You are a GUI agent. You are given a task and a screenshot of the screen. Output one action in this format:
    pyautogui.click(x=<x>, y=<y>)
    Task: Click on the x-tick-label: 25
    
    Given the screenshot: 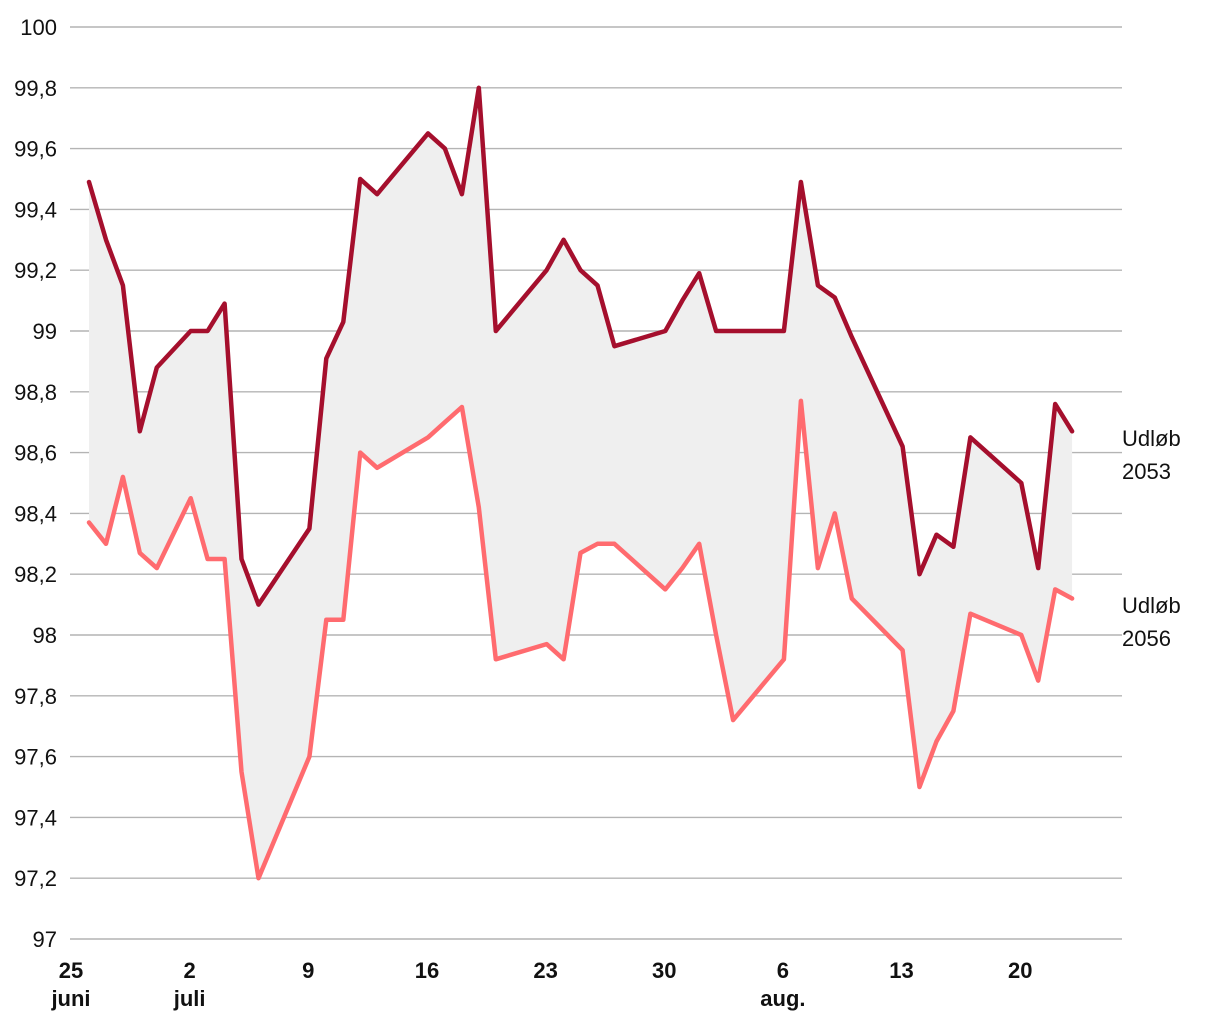 What is the action you would take?
    pyautogui.click(x=71, y=970)
    